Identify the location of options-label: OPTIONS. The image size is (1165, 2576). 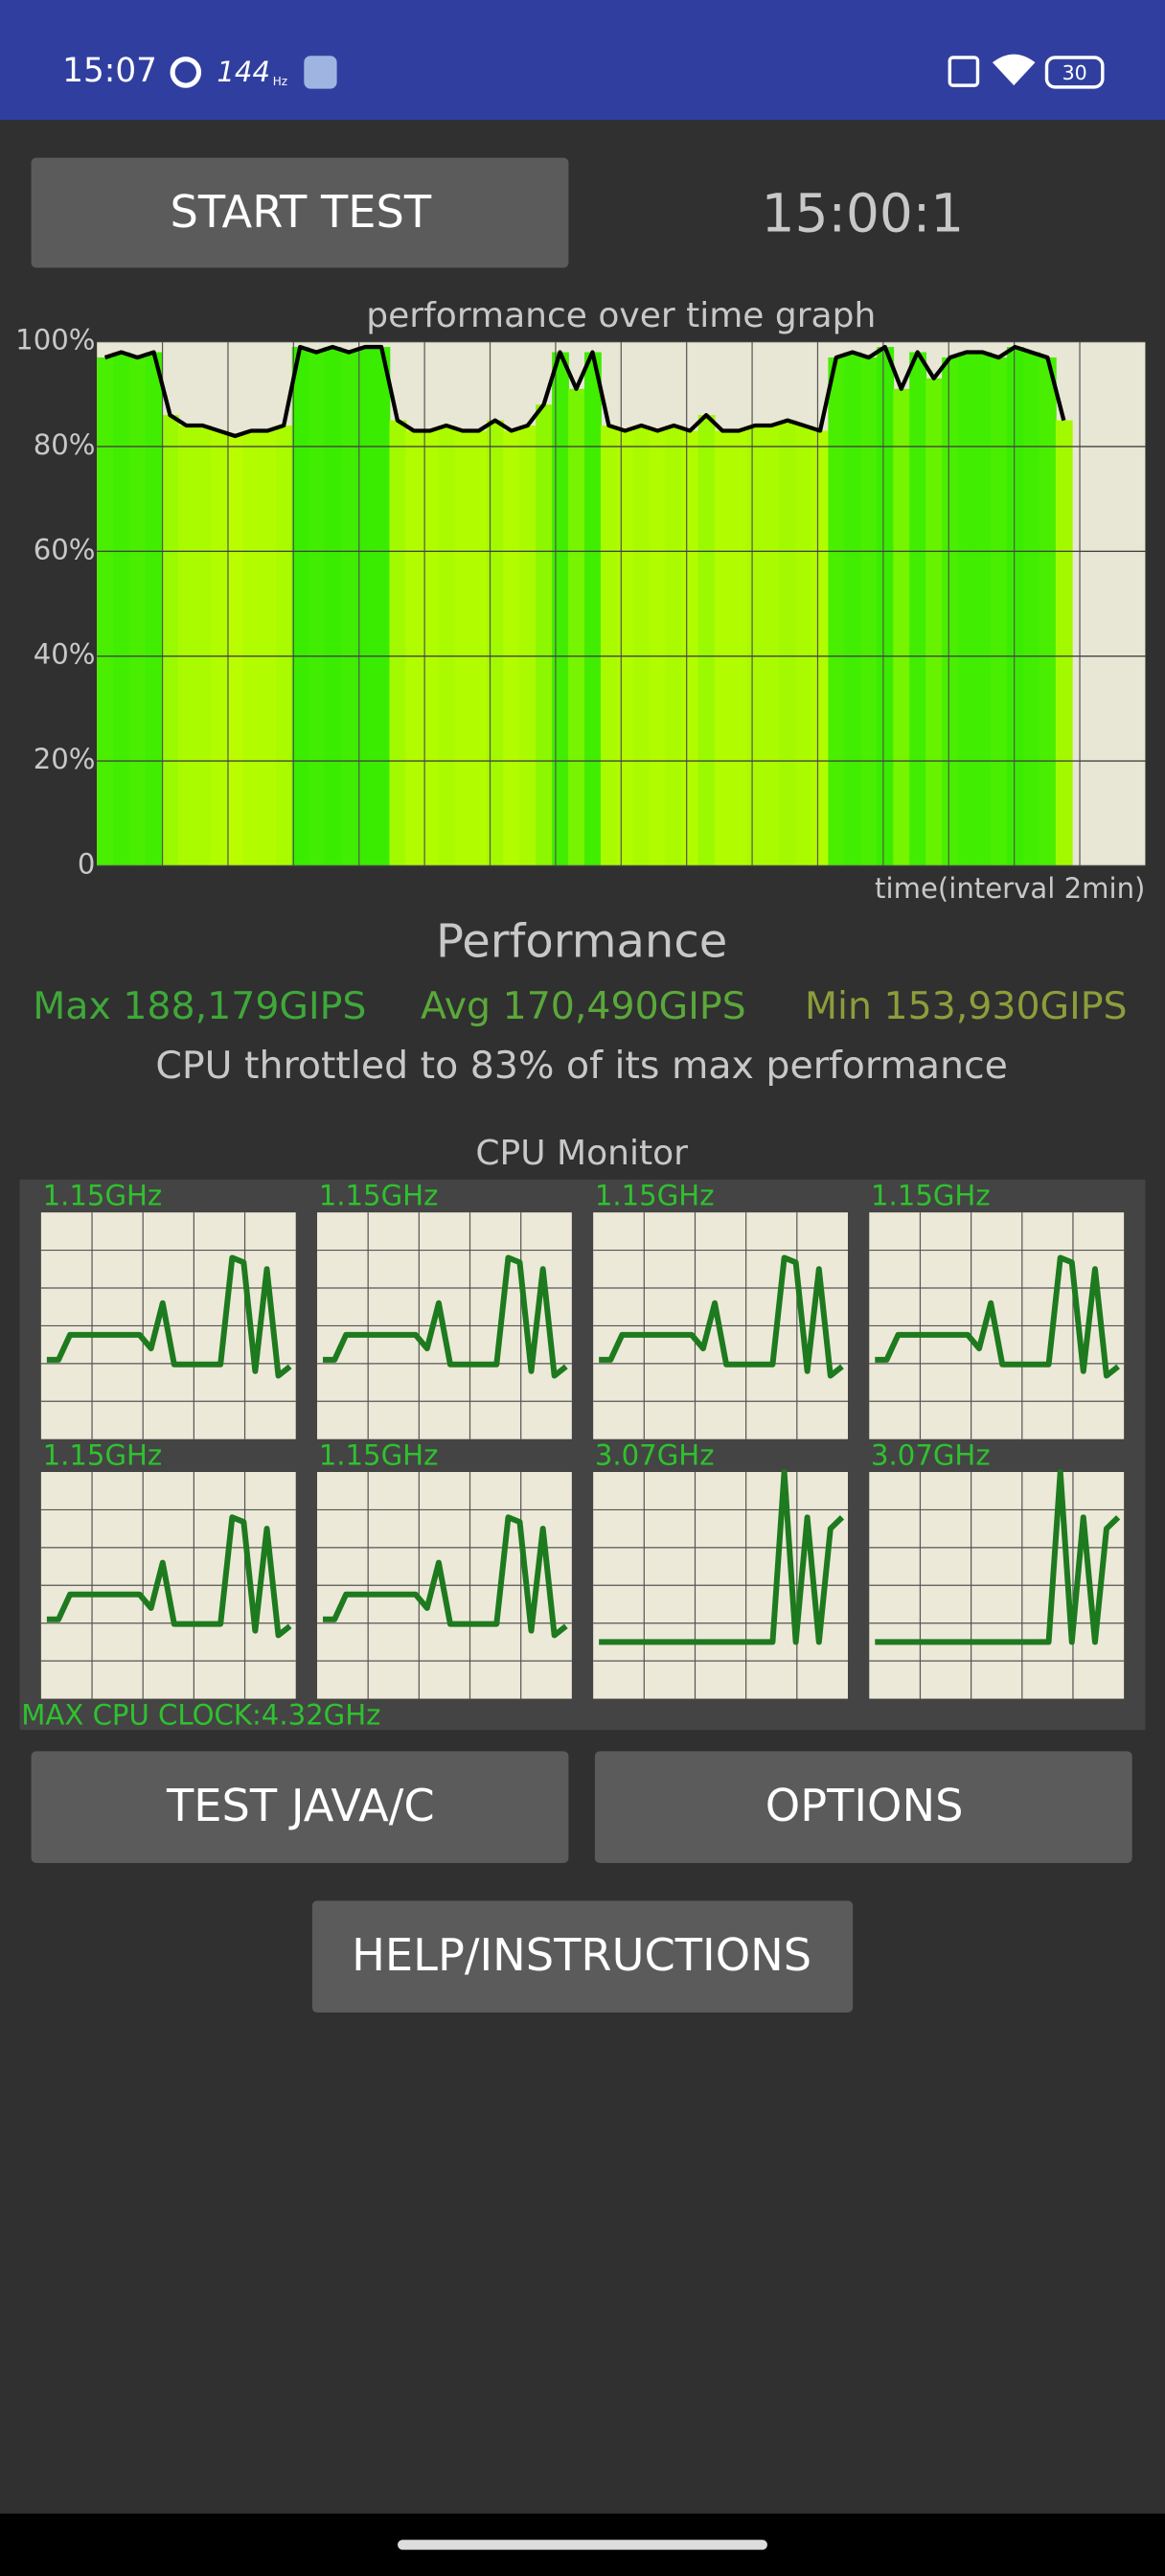
(864, 1805).